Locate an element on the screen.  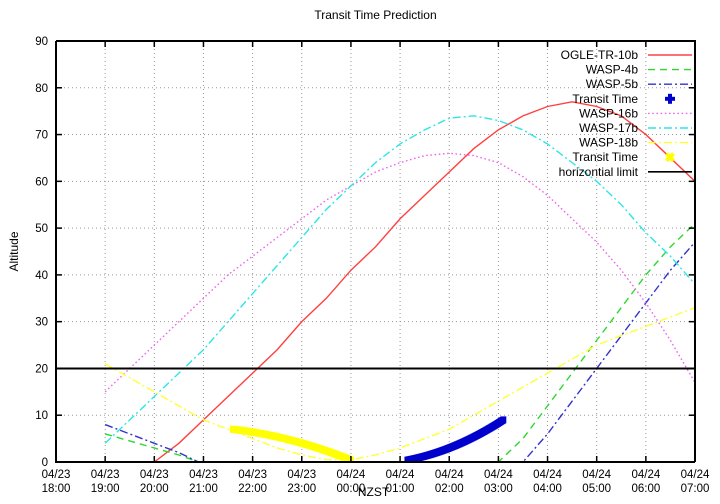
x-axis-tick-label-time: 00:00 is located at coordinates (351, 489).